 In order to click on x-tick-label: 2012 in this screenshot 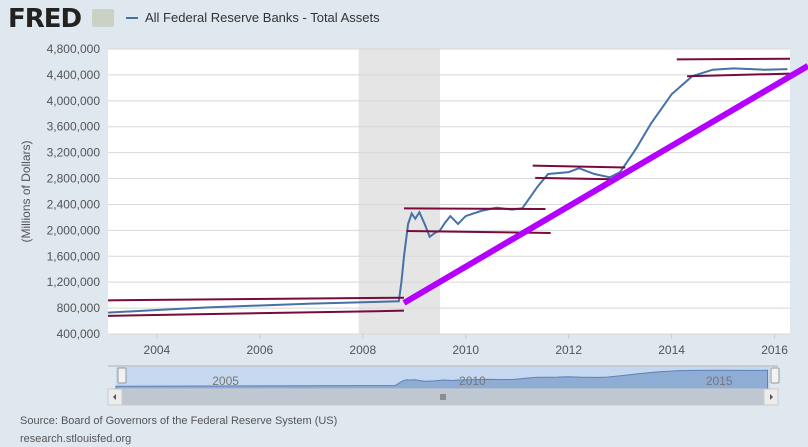, I will do `click(568, 350)`.